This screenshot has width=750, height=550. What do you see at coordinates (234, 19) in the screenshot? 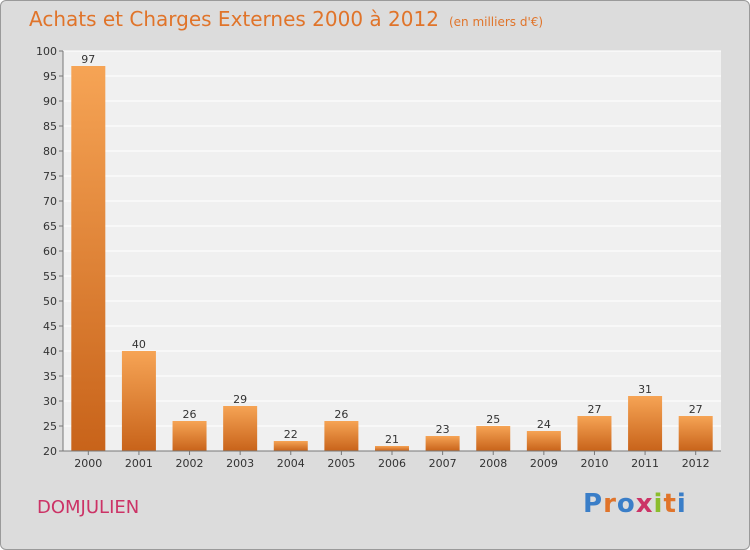
I see `chart-title: Achats et Charges Externes 2000 à 2012` at bounding box center [234, 19].